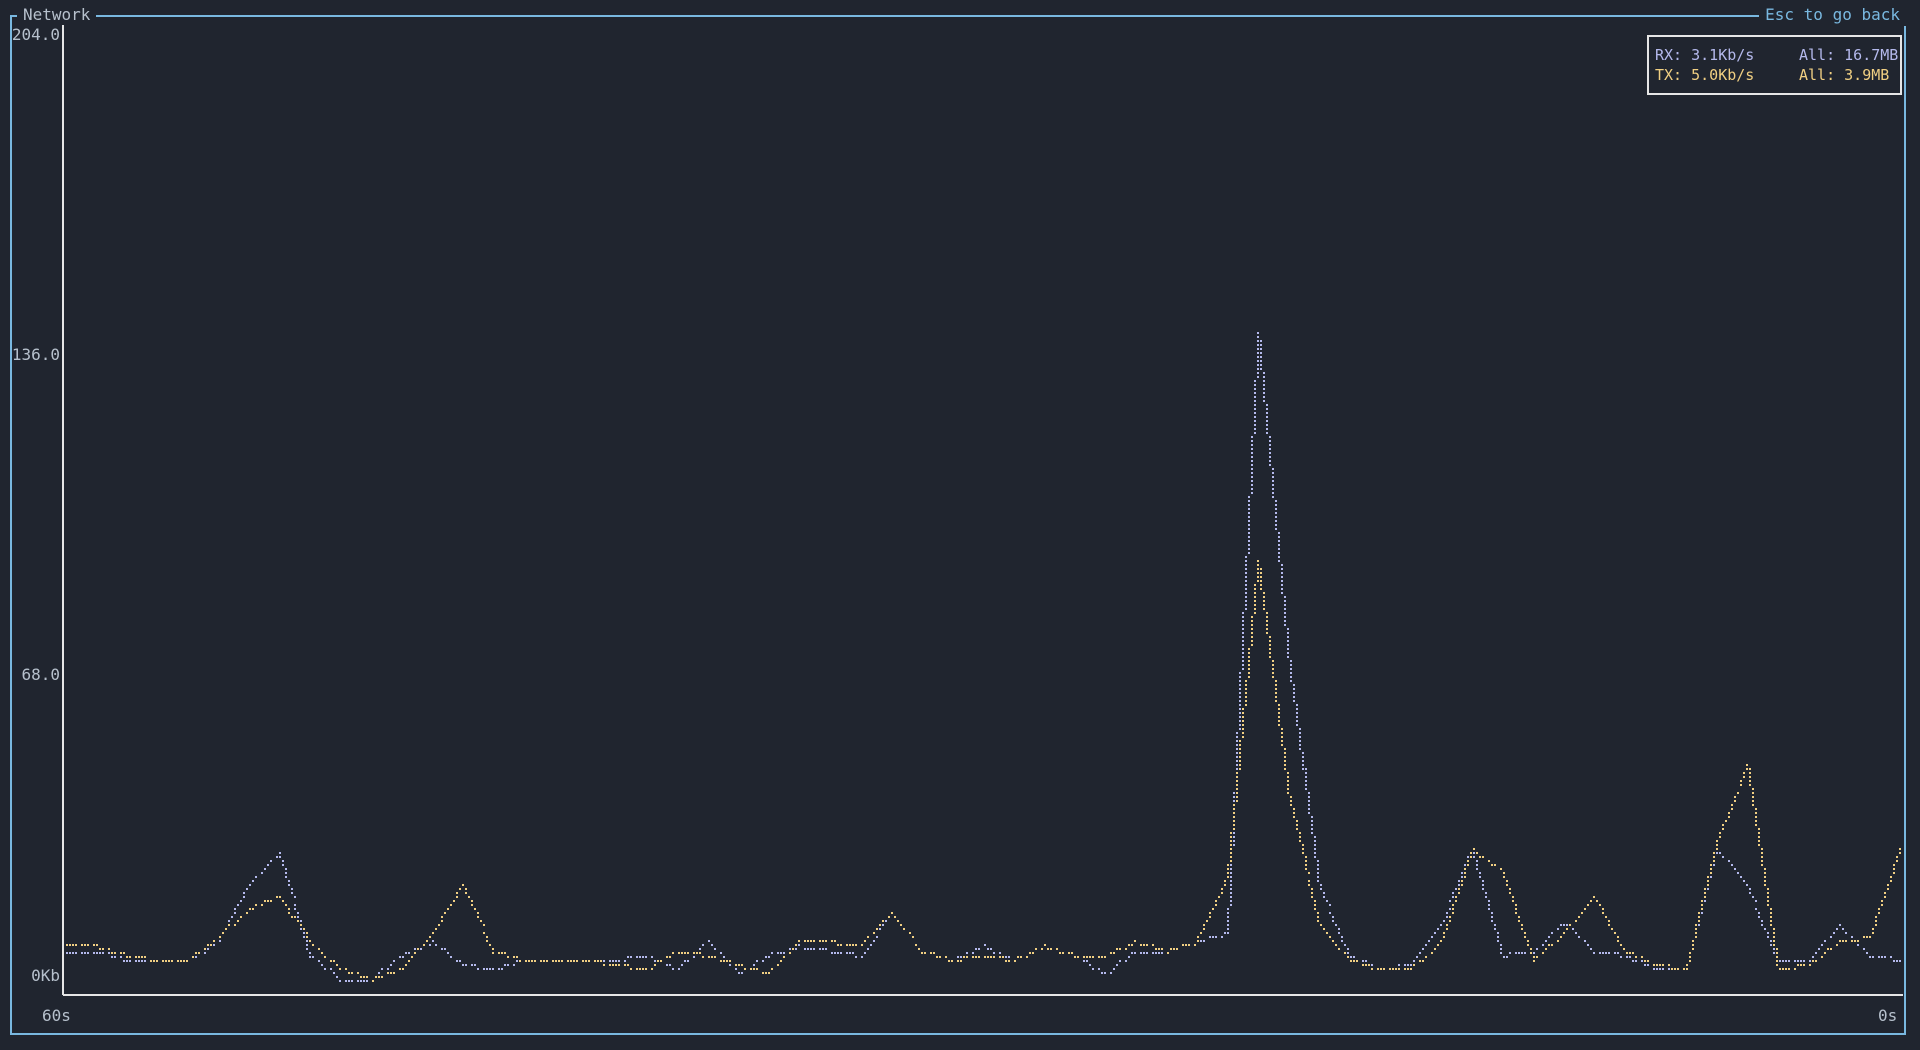 The image size is (1920, 1050). Describe the element at coordinates (35, 354) in the screenshot. I see `y-tick-label: 136.0` at that location.